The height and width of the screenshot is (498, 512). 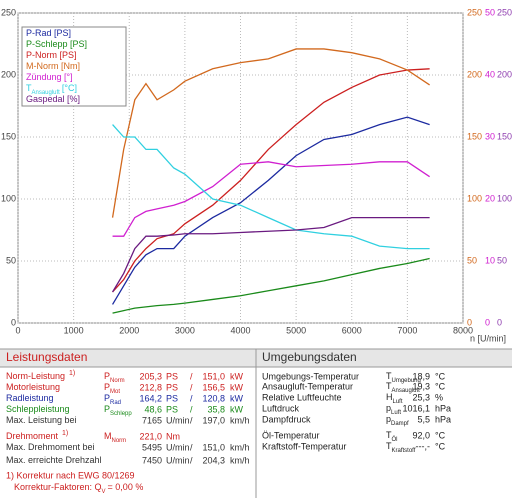 What do you see at coordinates (443, 408) in the screenshot?
I see `unit: hPa` at bounding box center [443, 408].